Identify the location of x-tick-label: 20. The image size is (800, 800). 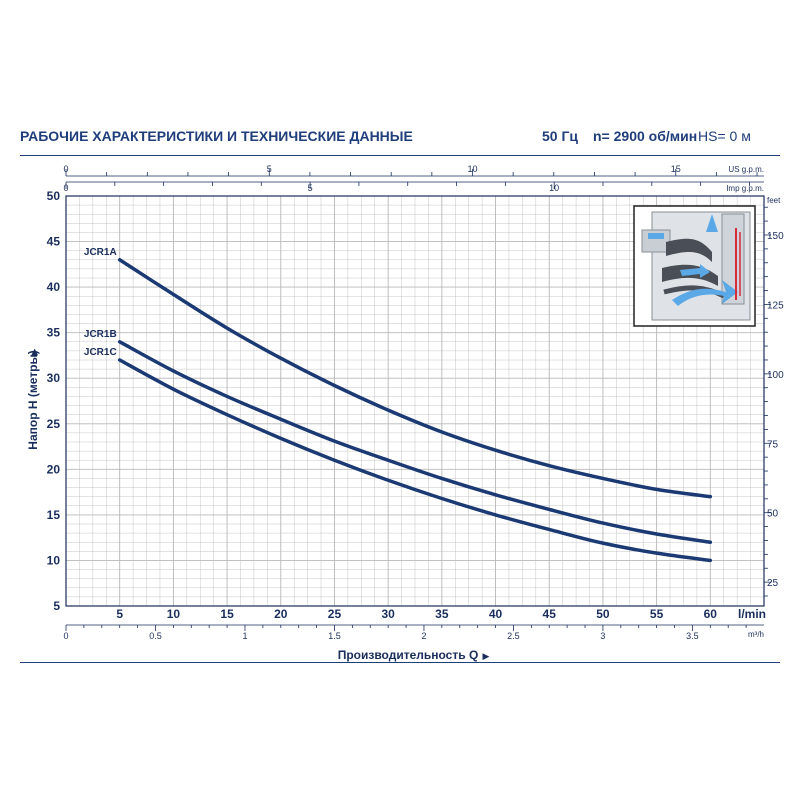
(281, 614).